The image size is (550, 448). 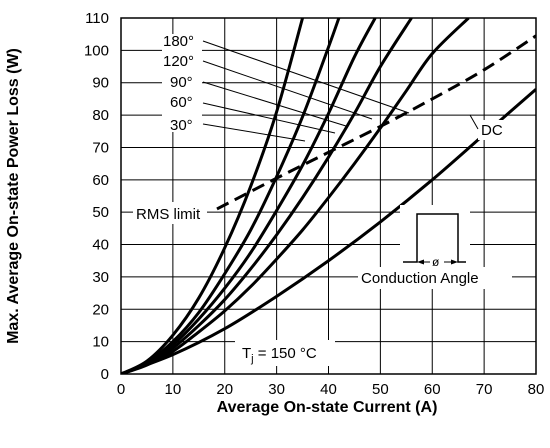 I want to click on tj-label: Tj = 150 °C, so click(x=279, y=355).